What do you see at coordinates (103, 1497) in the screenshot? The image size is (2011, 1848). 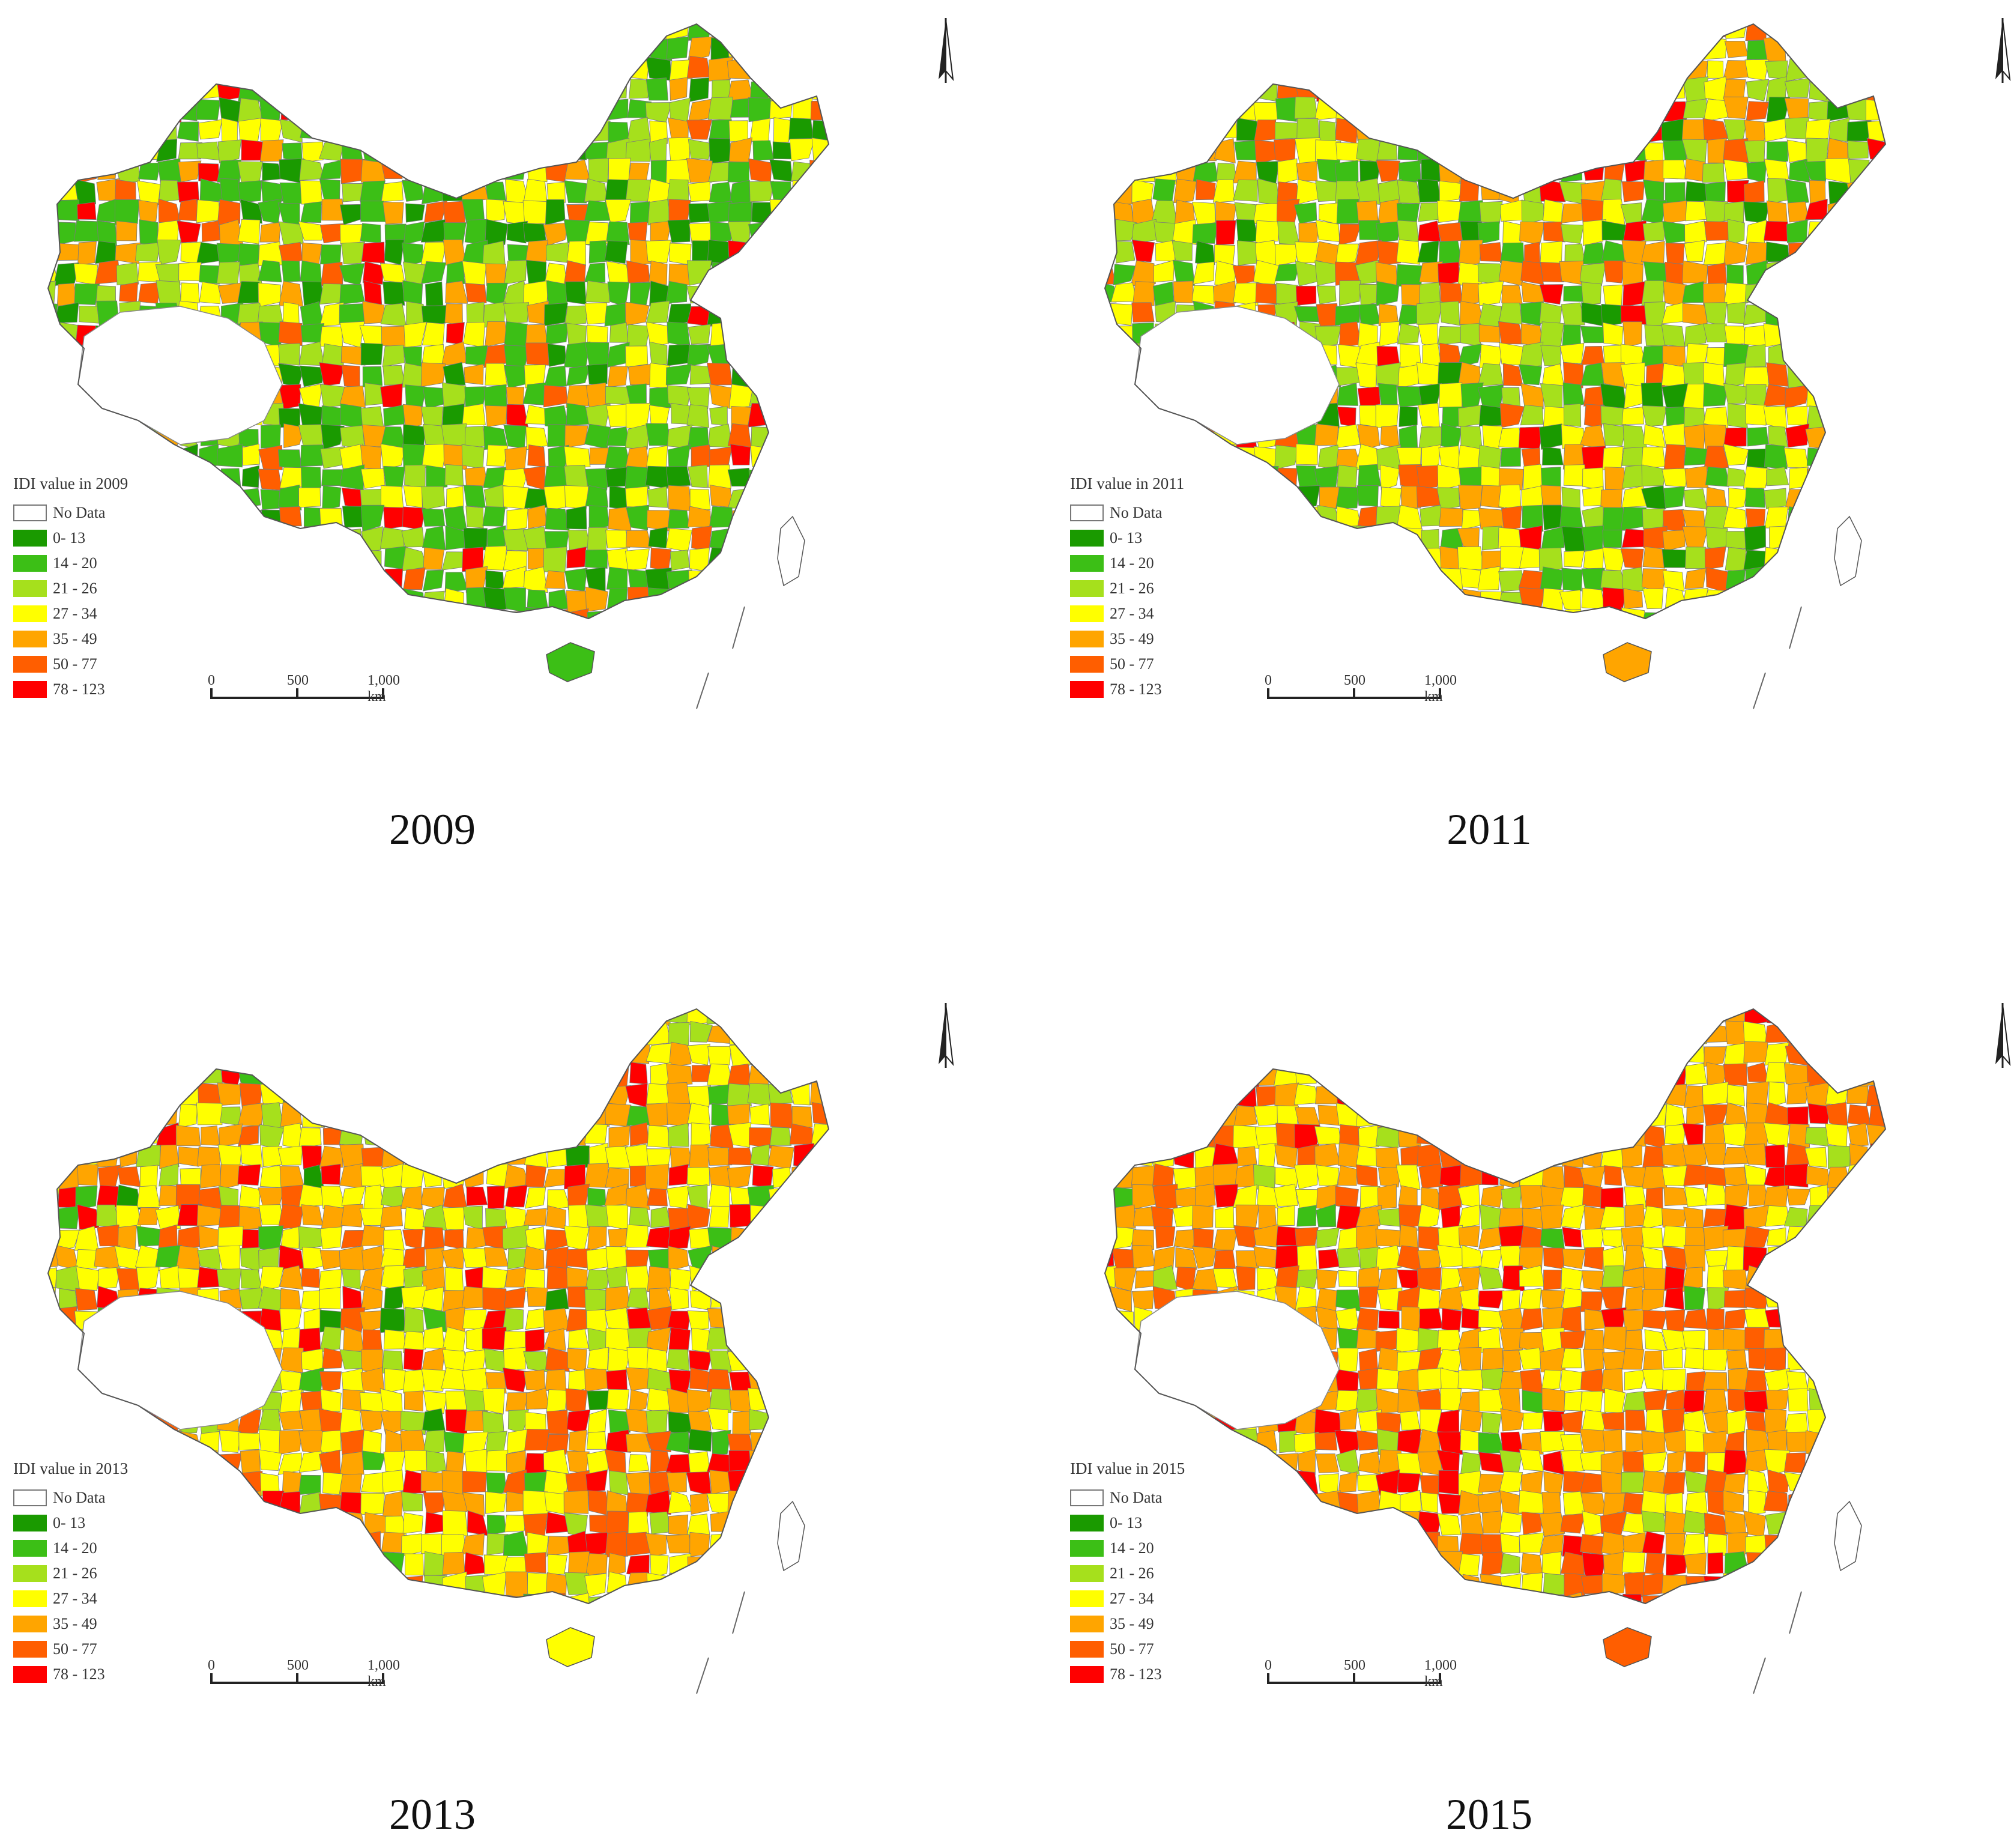 I see `legend-item: No Data` at bounding box center [103, 1497].